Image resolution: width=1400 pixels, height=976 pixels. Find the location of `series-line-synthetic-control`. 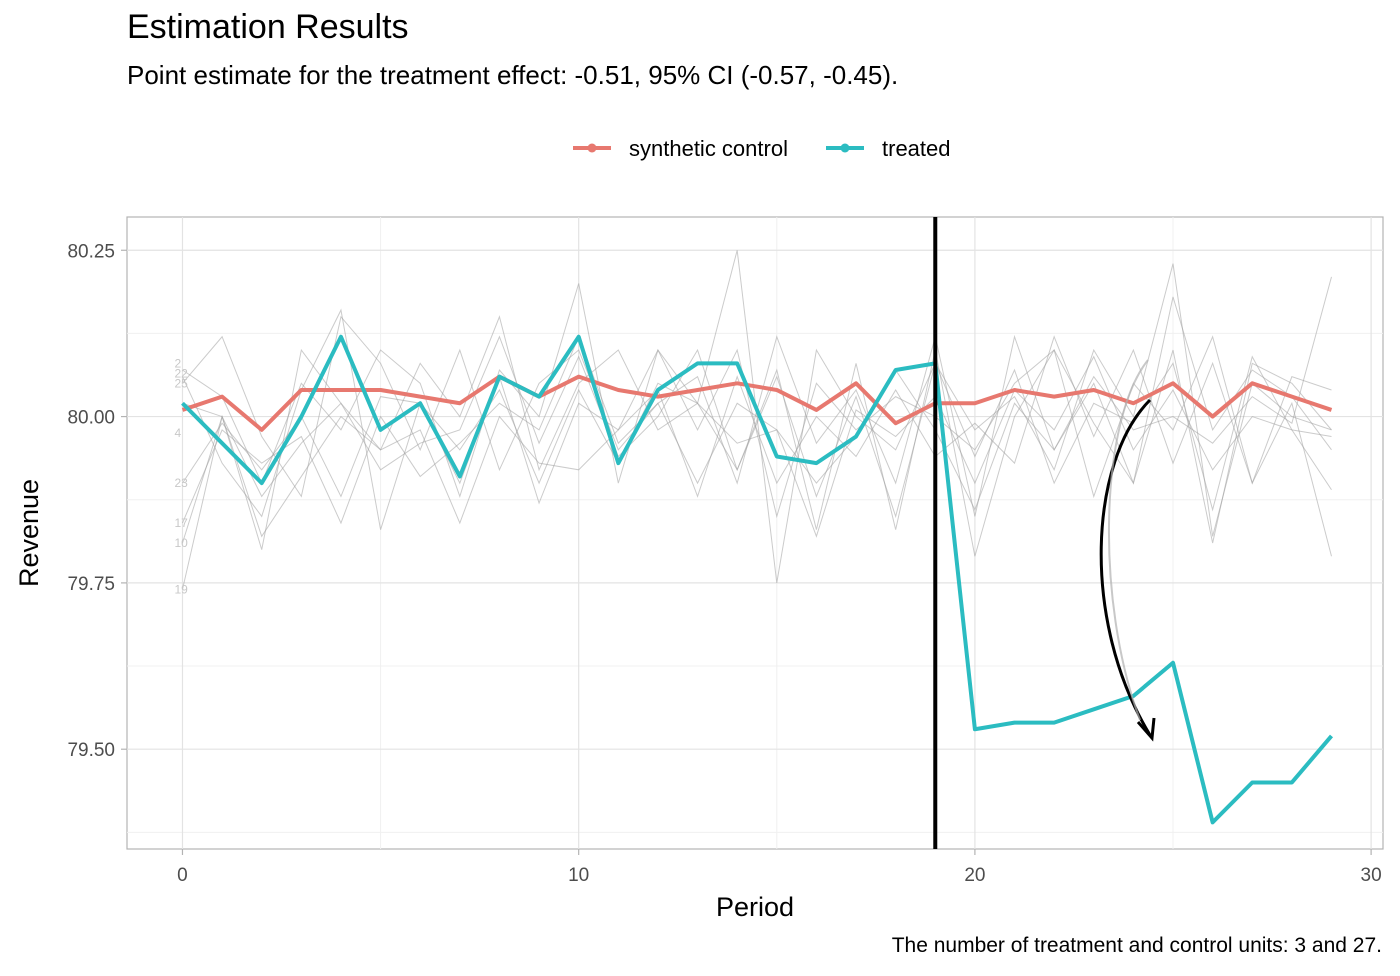

series-line-synthetic-control is located at coordinates (757, 403).